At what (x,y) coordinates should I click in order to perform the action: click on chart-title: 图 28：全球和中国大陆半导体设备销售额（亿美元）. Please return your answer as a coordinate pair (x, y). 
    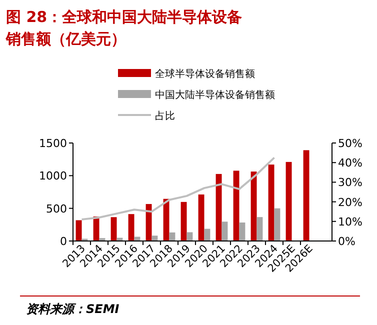
    Looking at the image, I should click on (123, 28).